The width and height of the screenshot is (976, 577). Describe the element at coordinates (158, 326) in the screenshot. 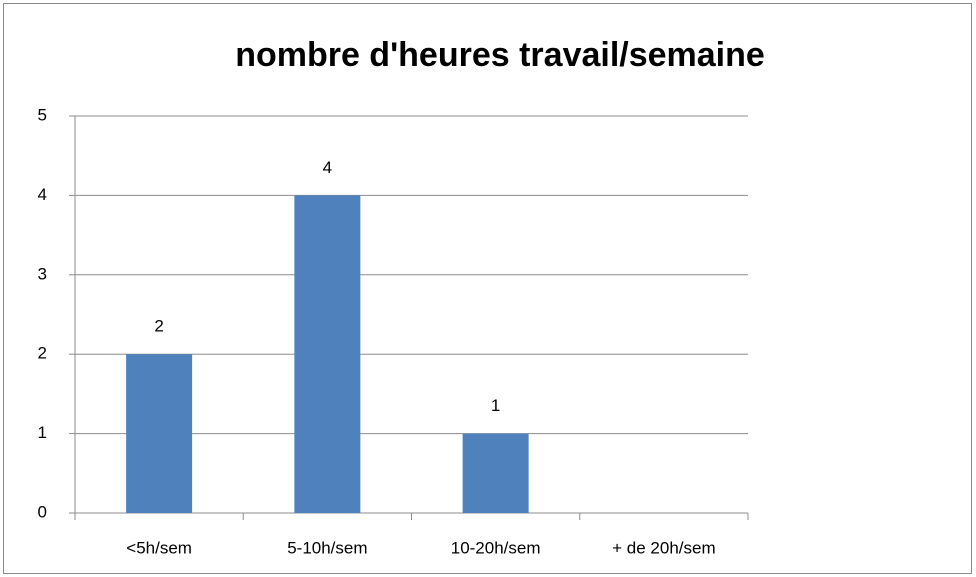

I see `data-label: 2` at that location.